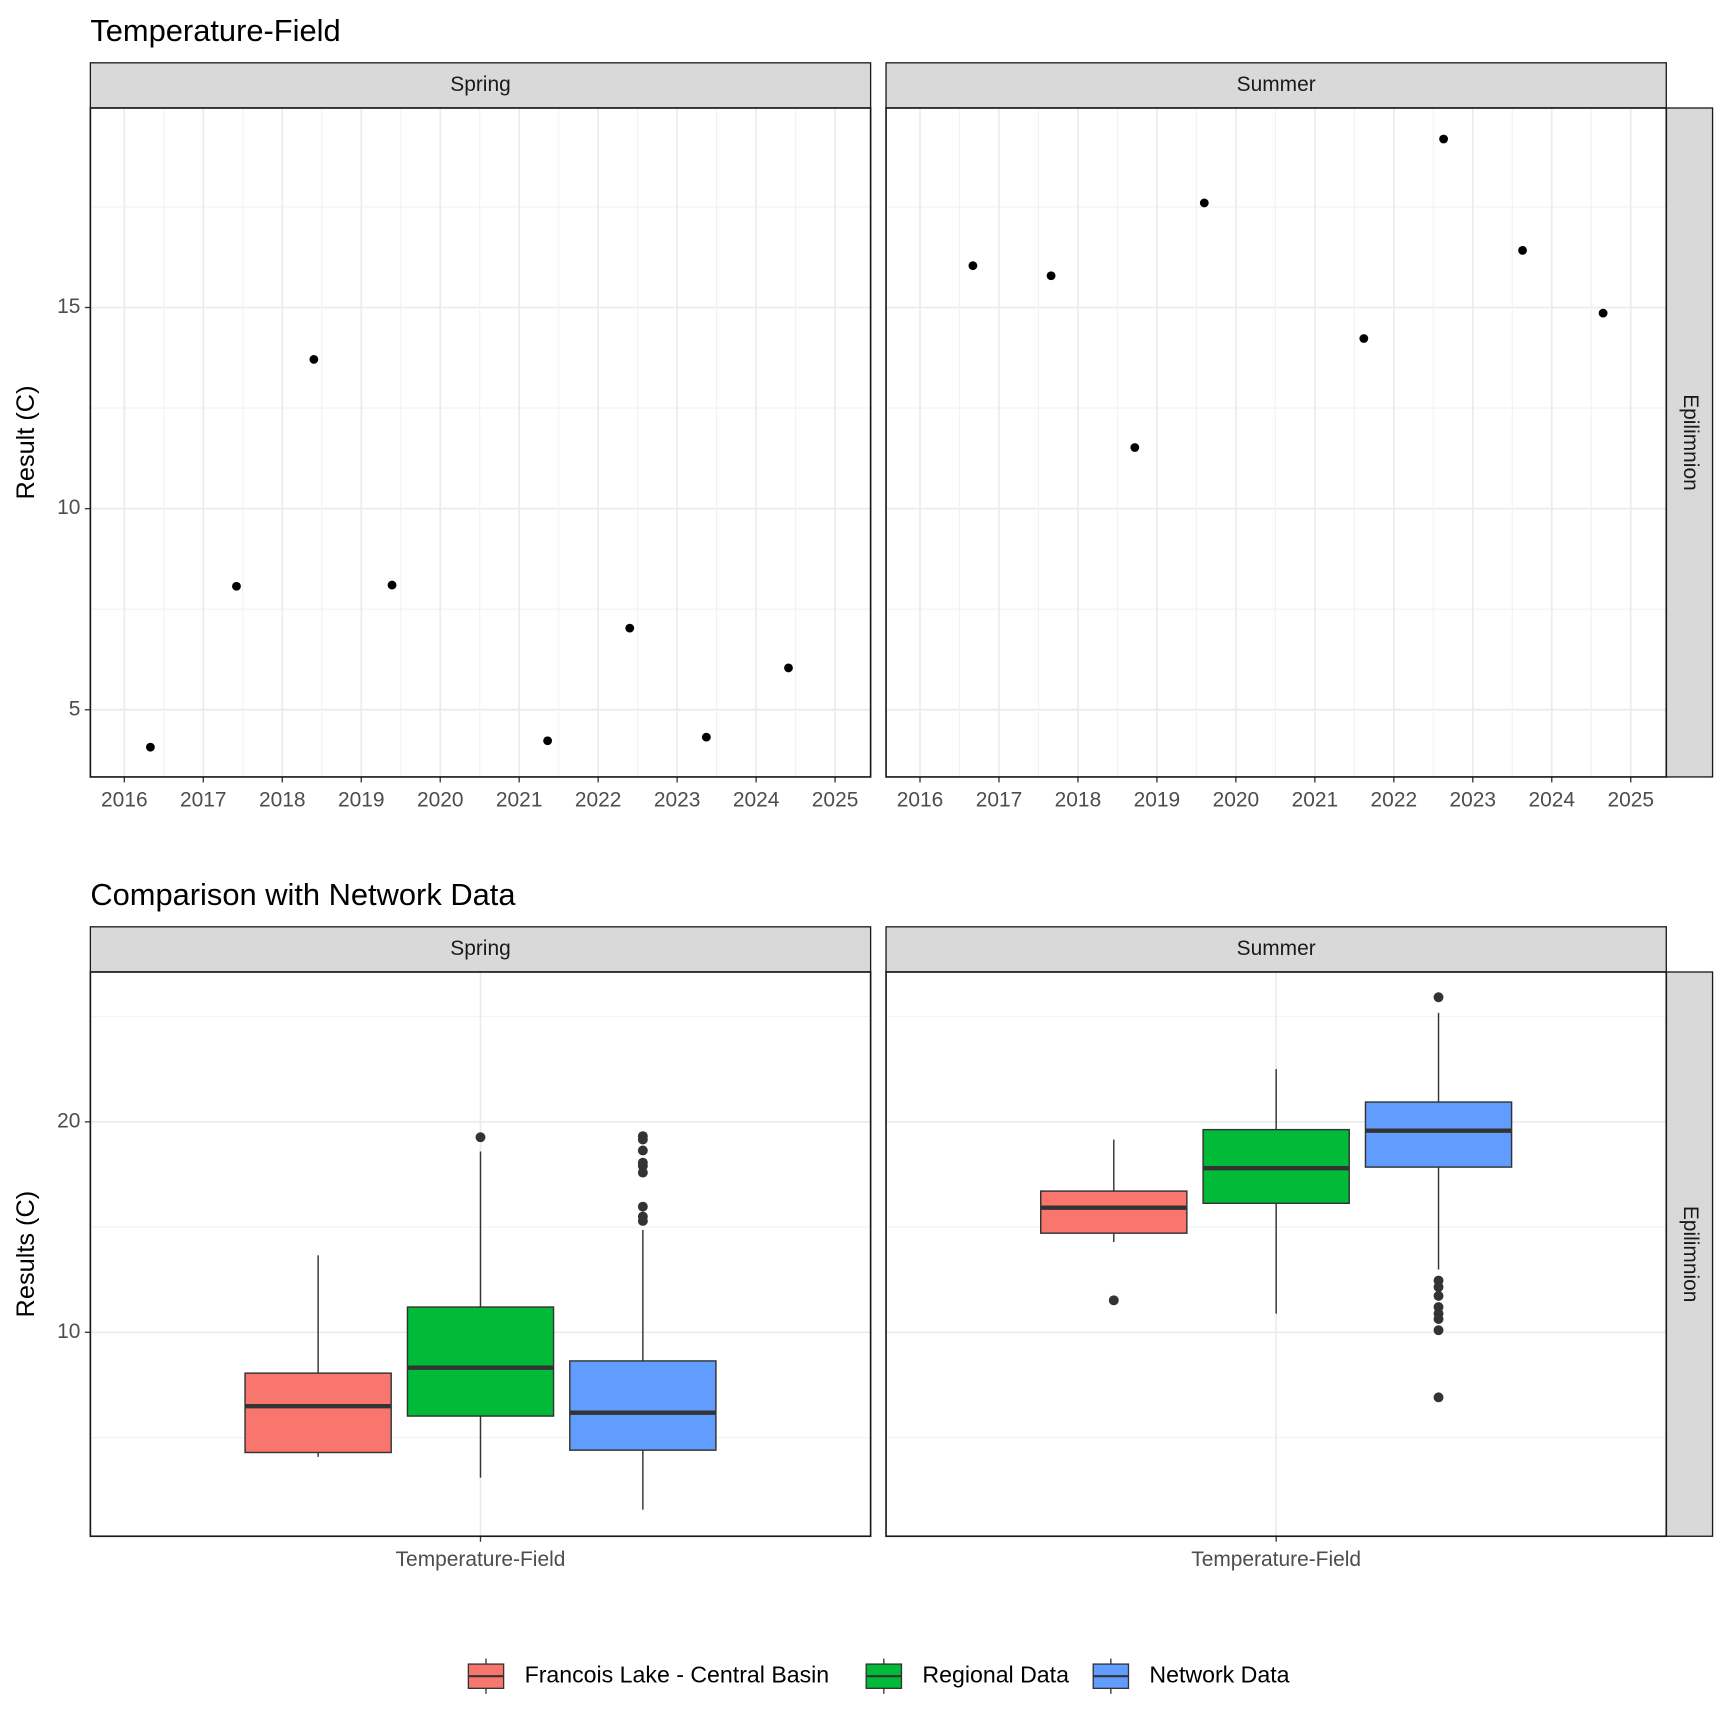 This screenshot has width=1728, height=1728. I want to click on chart-title: Temperature-Field, so click(215, 30).